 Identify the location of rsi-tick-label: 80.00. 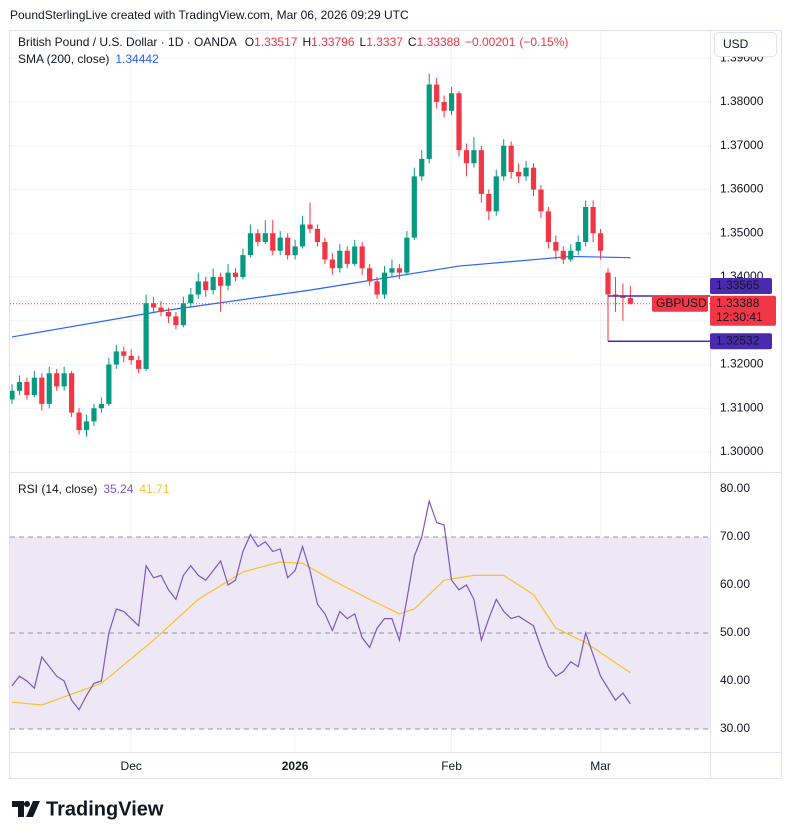
(735, 488).